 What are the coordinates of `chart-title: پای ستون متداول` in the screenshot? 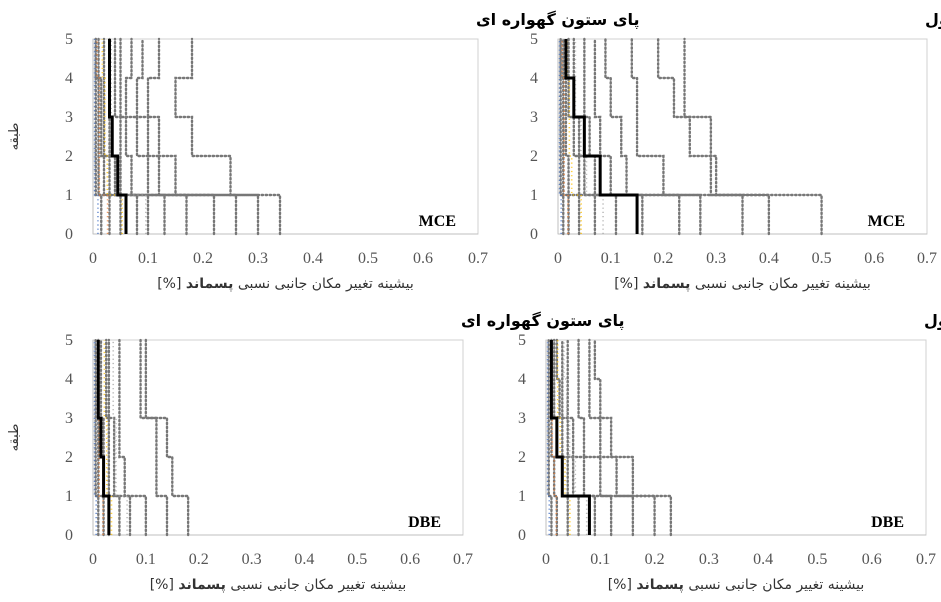 It's located at (933, 20).